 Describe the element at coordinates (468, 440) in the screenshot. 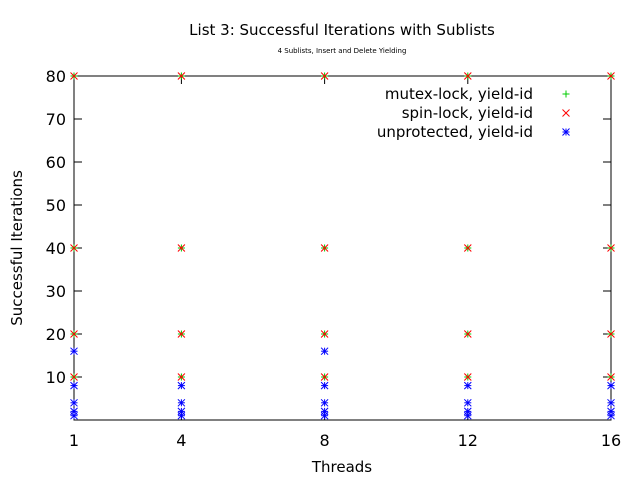

I see `x-tick-label: 12` at that location.